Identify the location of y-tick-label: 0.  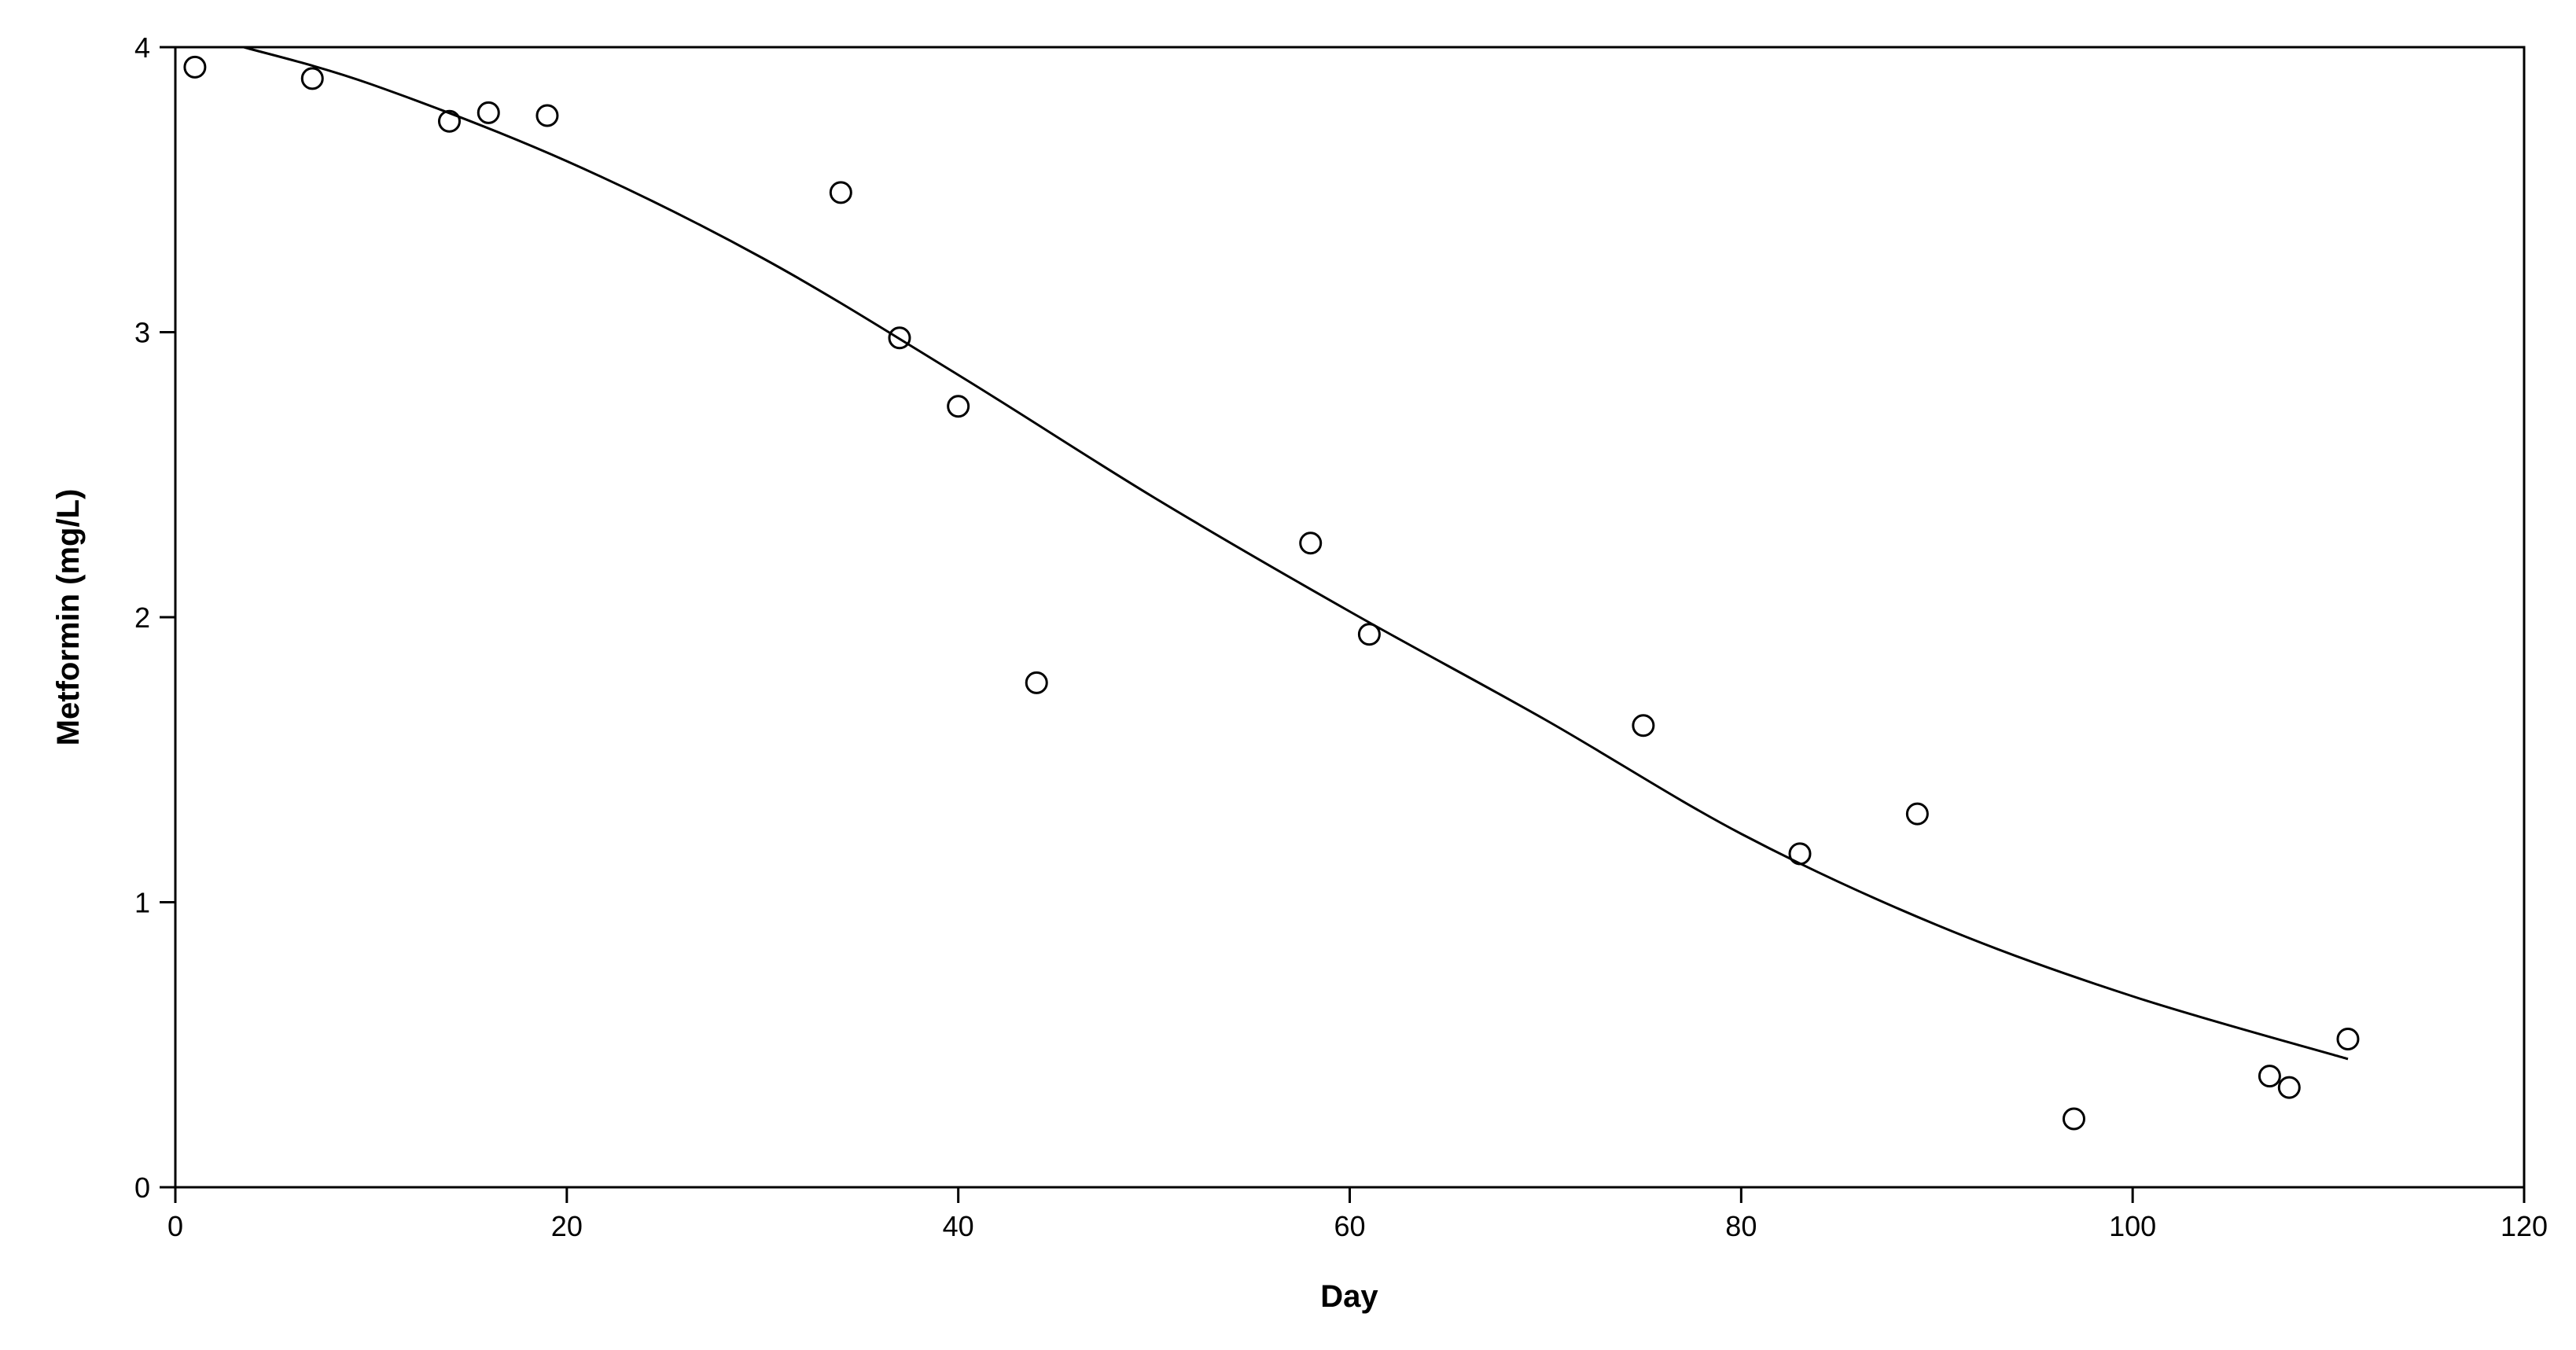
(142, 1188).